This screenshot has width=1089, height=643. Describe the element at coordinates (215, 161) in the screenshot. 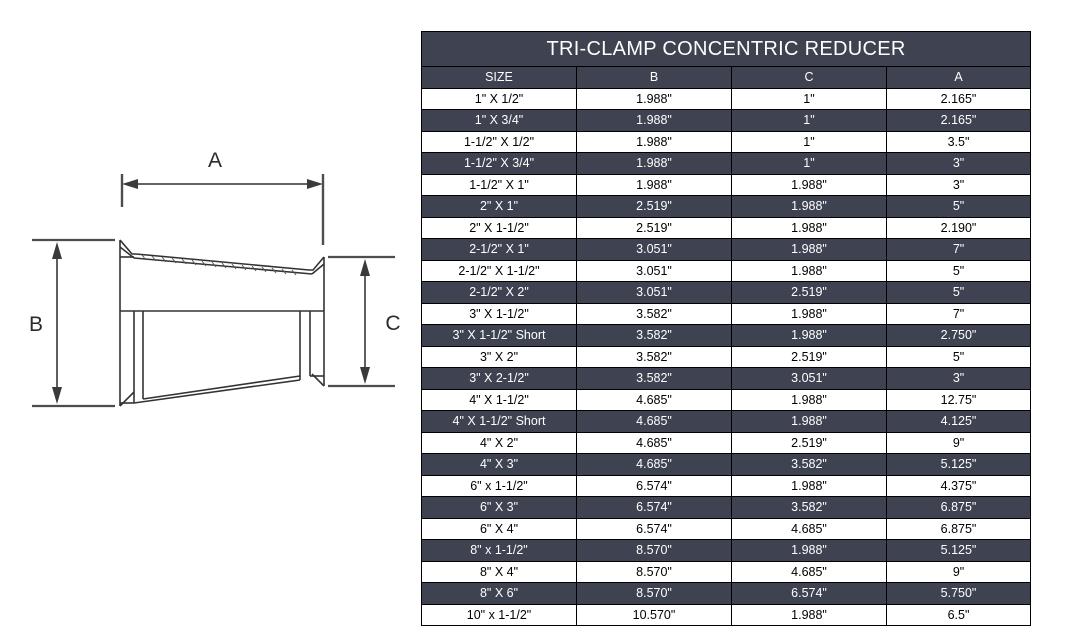

I see `dimension-a-label: A` at that location.